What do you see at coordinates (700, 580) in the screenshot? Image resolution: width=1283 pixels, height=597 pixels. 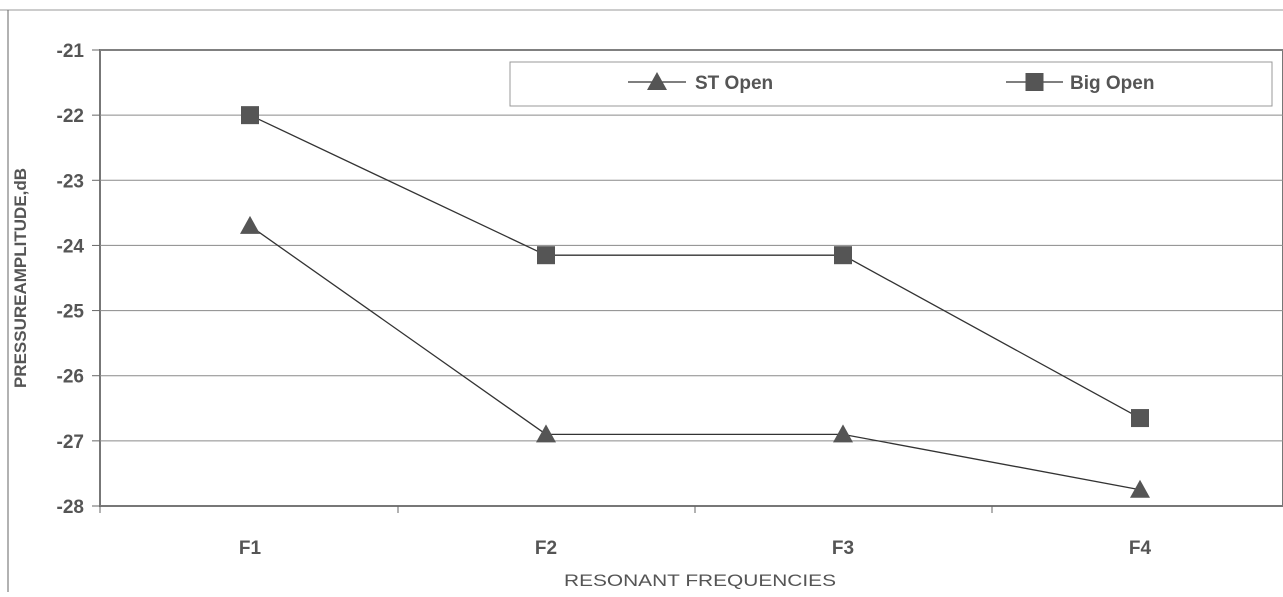 I see `x-axis-label: RESONANT FREQUENCIES` at bounding box center [700, 580].